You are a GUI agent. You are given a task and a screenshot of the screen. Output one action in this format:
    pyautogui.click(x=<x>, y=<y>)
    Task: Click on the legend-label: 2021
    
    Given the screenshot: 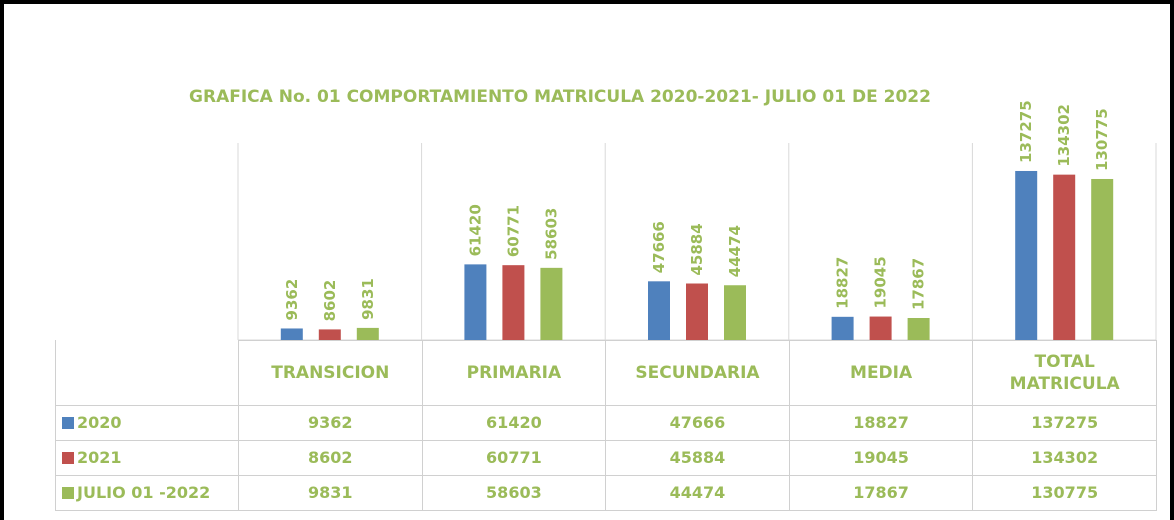 What is the action you would take?
    pyautogui.click(x=99, y=457)
    